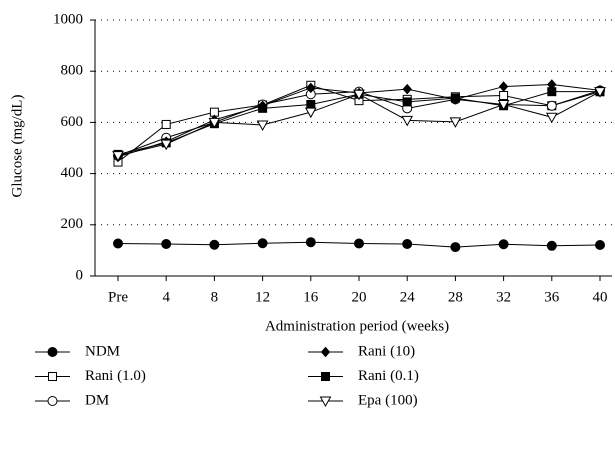  I want to click on x-tick-label: 12, so click(262, 297).